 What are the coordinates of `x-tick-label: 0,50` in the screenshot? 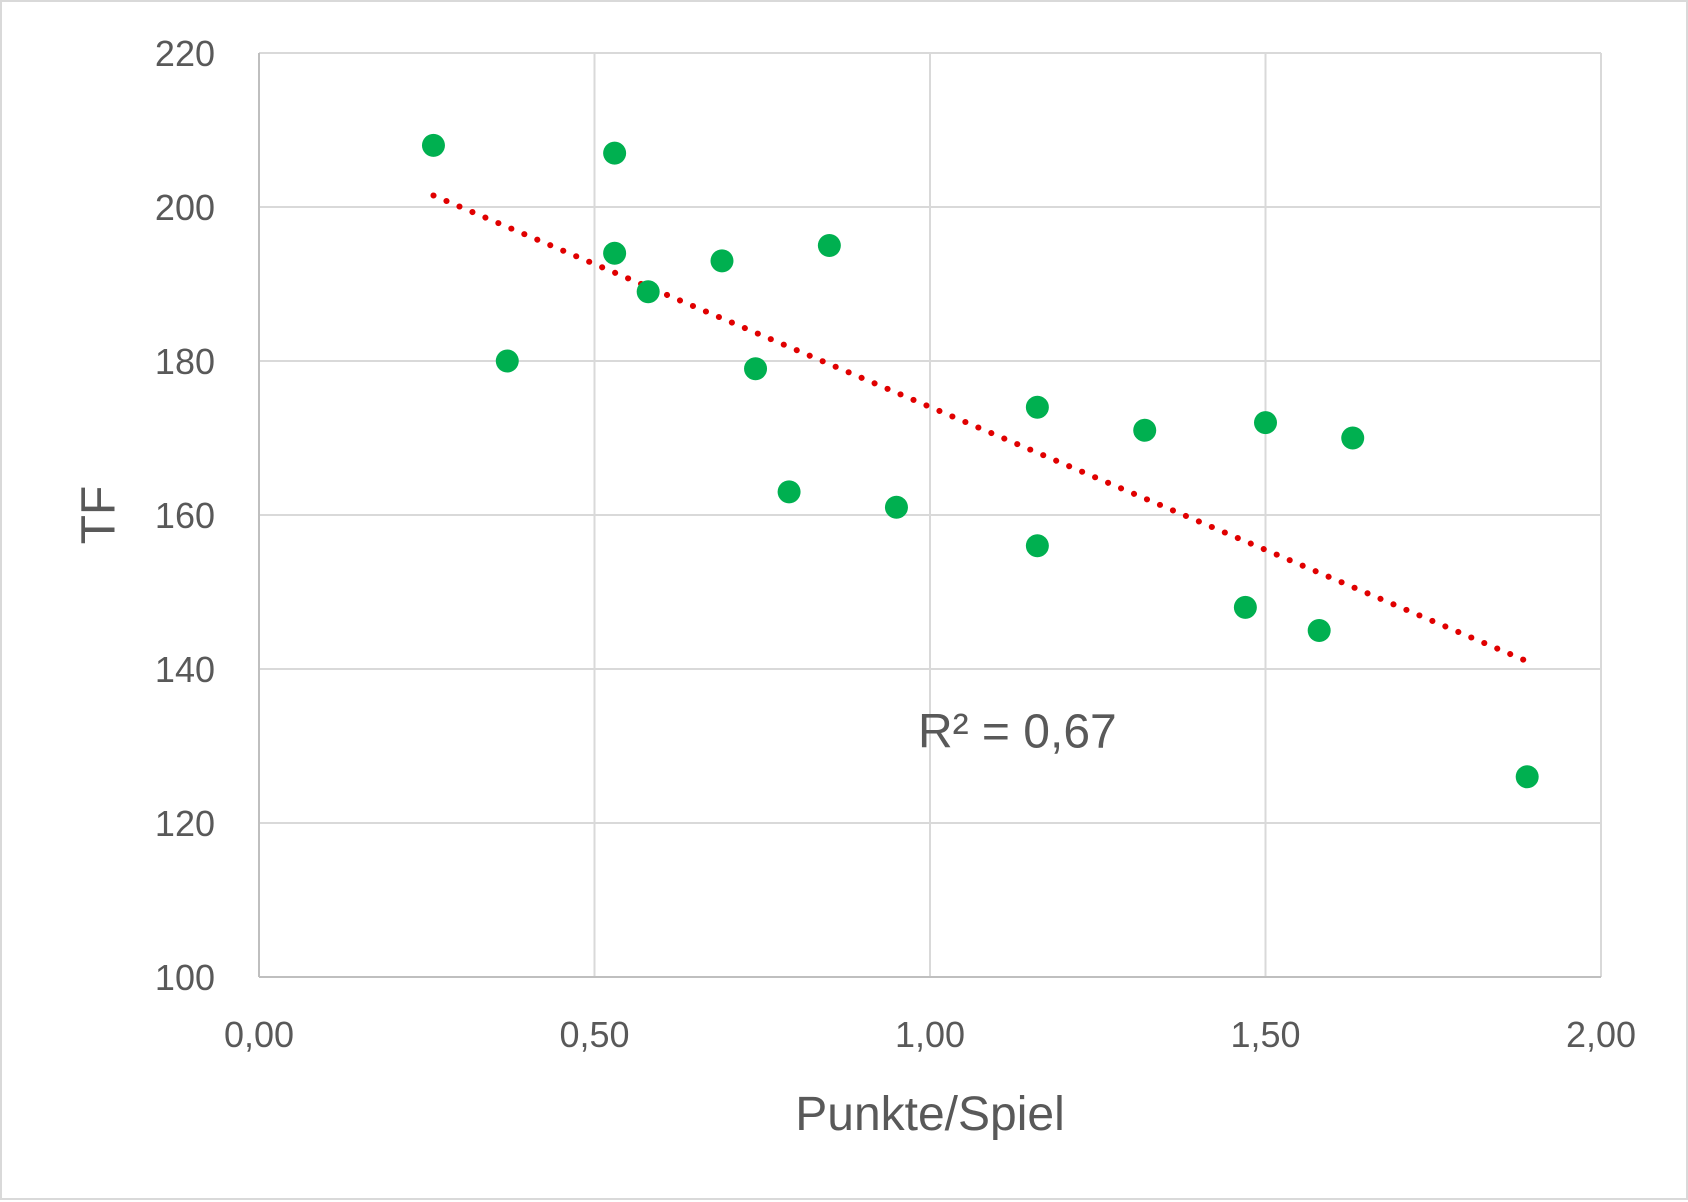 It's located at (594, 1034).